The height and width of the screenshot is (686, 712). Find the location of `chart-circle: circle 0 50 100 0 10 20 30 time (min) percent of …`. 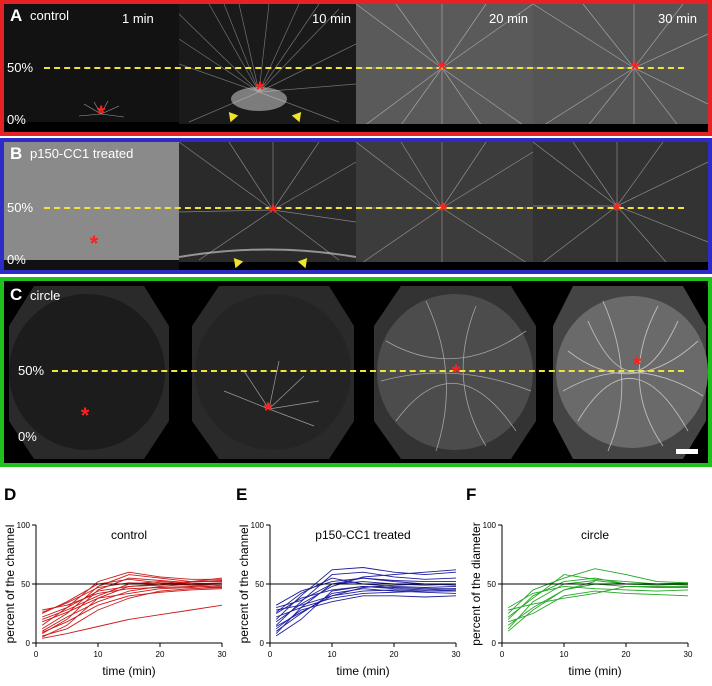

chart-circle: circle 0 50 100 0 10 20 30 time (min) percent of … is located at coordinates (581, 599).